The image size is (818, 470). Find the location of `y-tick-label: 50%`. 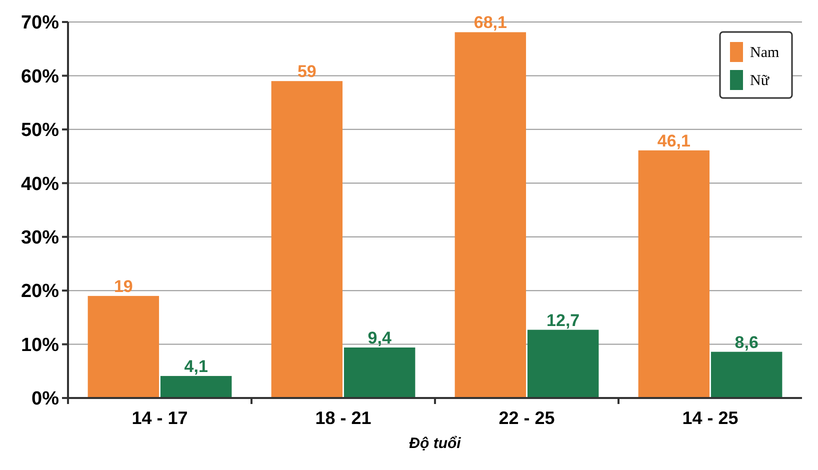

y-tick-label: 50% is located at coordinates (40, 131).